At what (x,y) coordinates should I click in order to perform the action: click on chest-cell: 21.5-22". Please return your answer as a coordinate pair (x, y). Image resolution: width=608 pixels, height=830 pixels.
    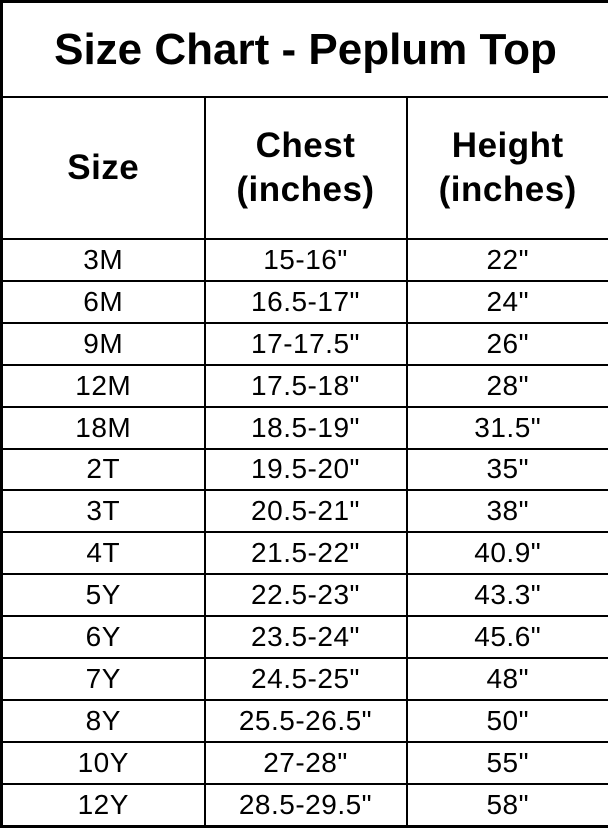
    Looking at the image, I should click on (305, 553).